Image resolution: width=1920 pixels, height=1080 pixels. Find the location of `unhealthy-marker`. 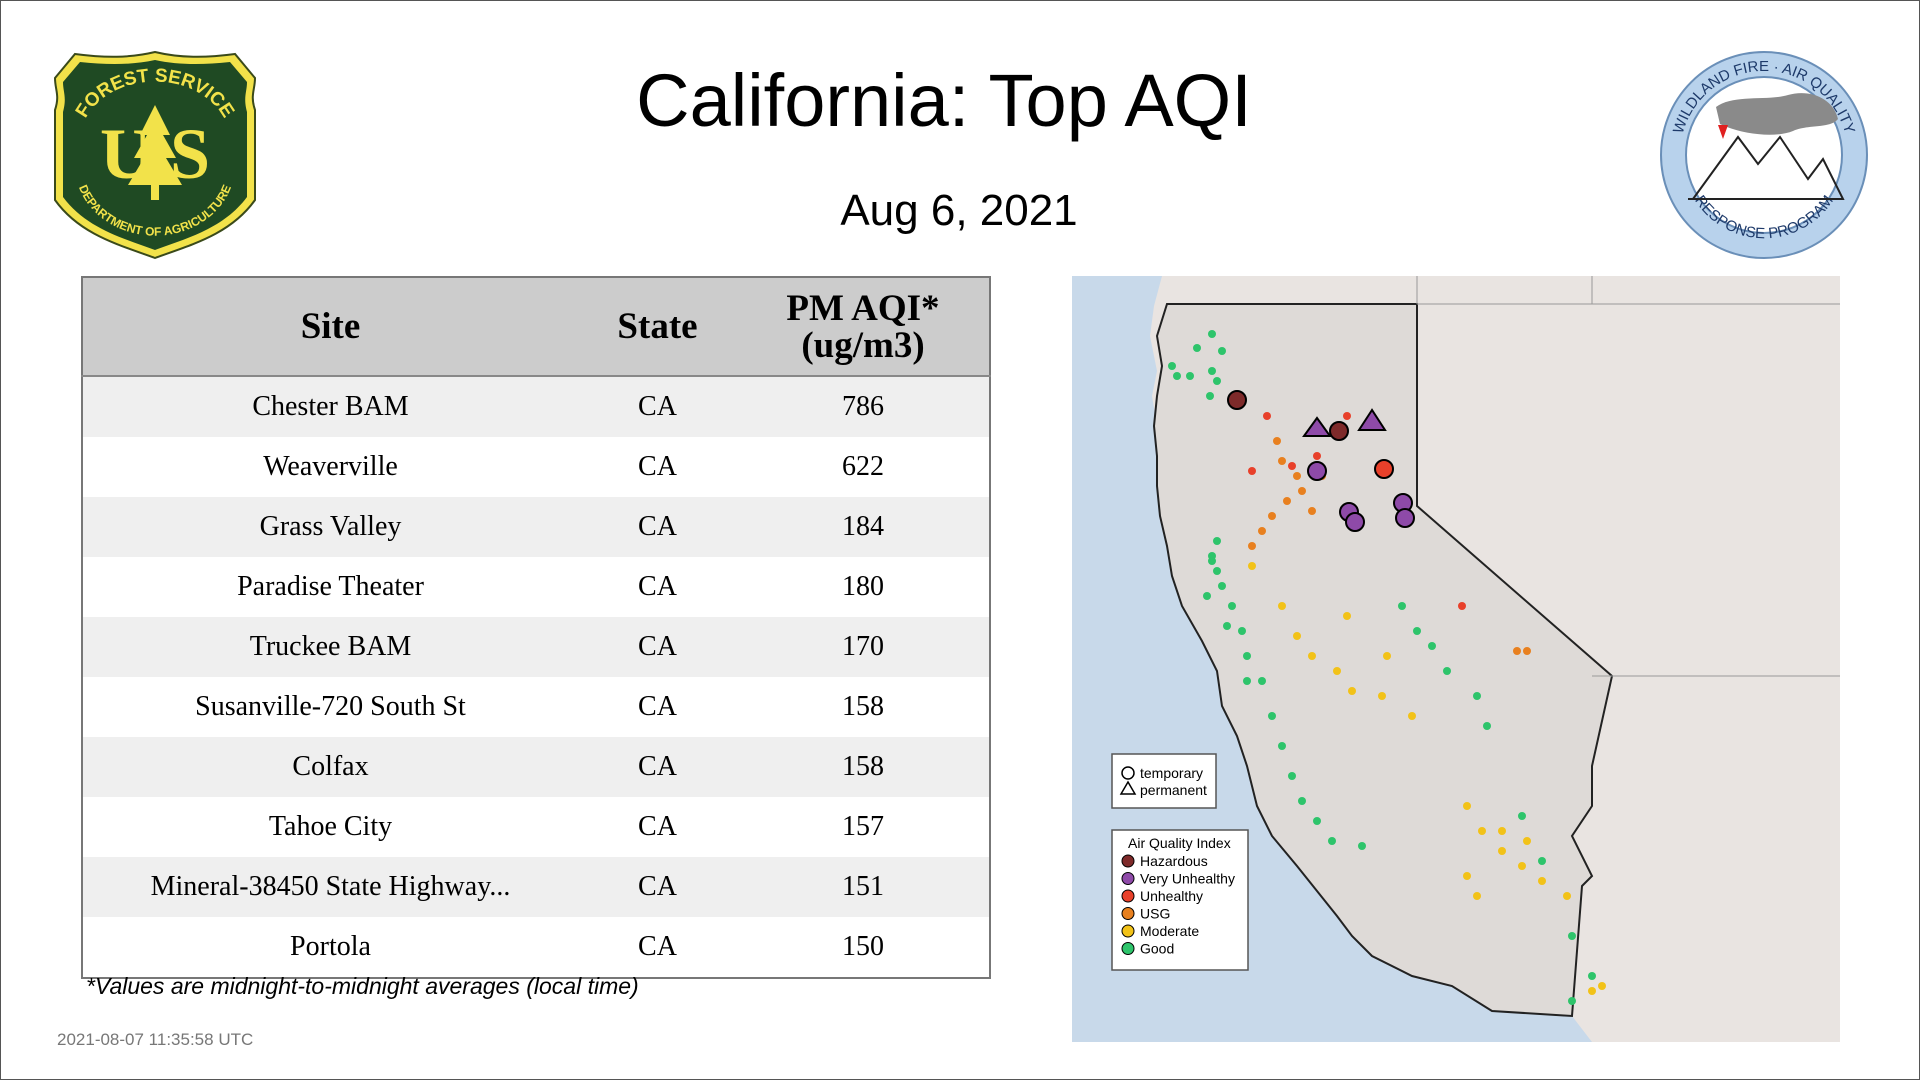

unhealthy-marker is located at coordinates (1384, 469).